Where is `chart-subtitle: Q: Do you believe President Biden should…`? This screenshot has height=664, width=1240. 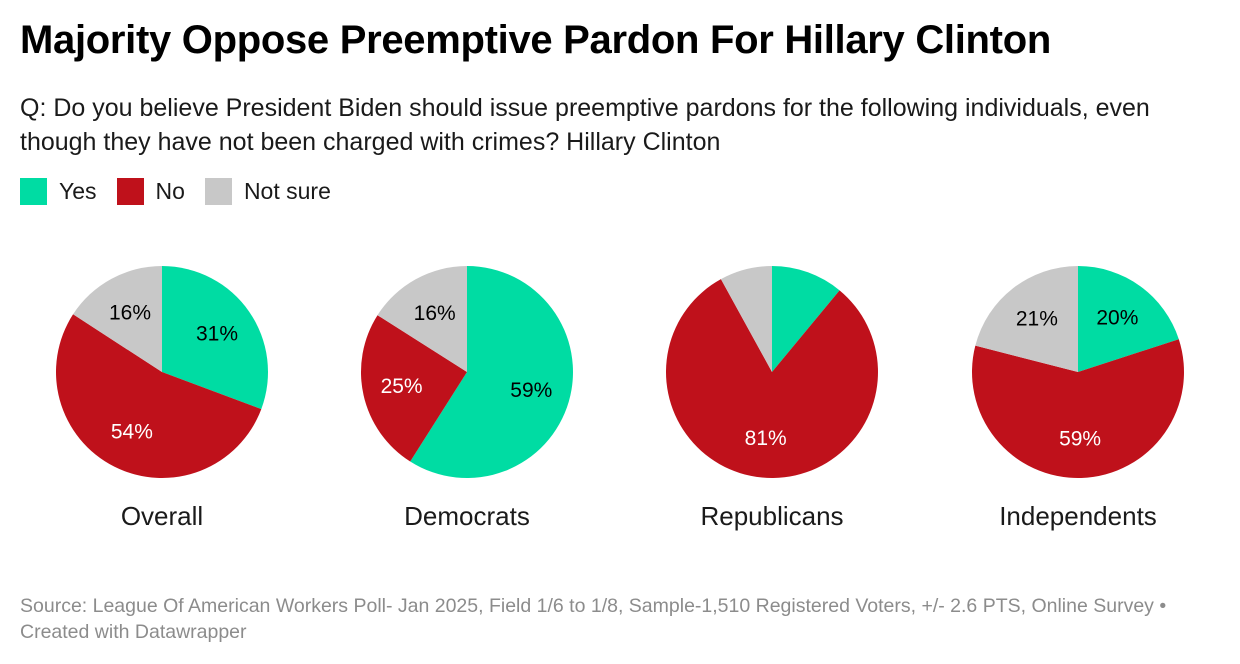
chart-subtitle: Q: Do you believe President Biden should… is located at coordinates (585, 125).